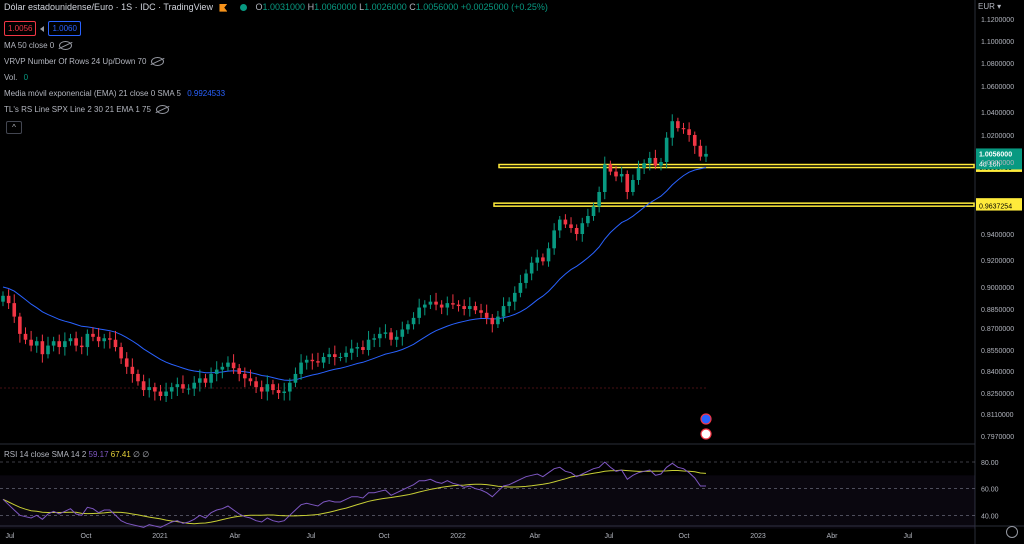 This screenshot has height=544, width=1024. What do you see at coordinates (16, 77) in the screenshot?
I see `indicator-volume: Vol. 0` at bounding box center [16, 77].